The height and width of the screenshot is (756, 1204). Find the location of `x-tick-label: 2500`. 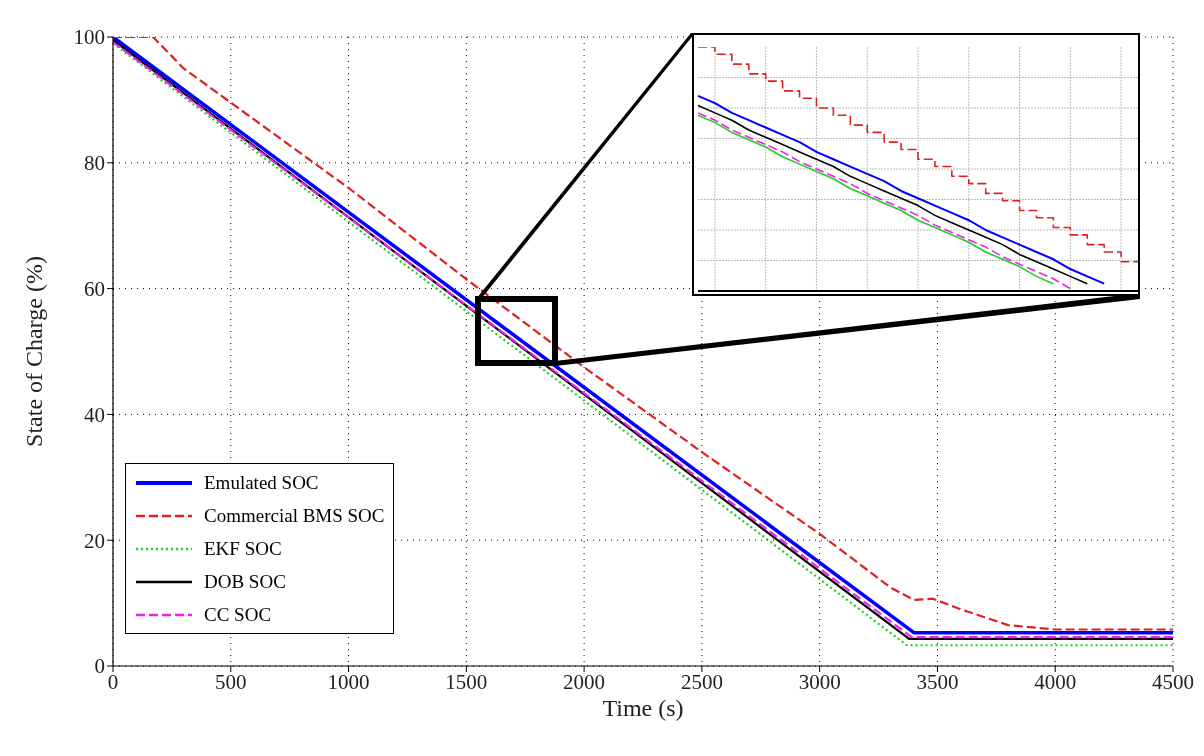

x-tick-label: 2500 is located at coordinates (701, 681).